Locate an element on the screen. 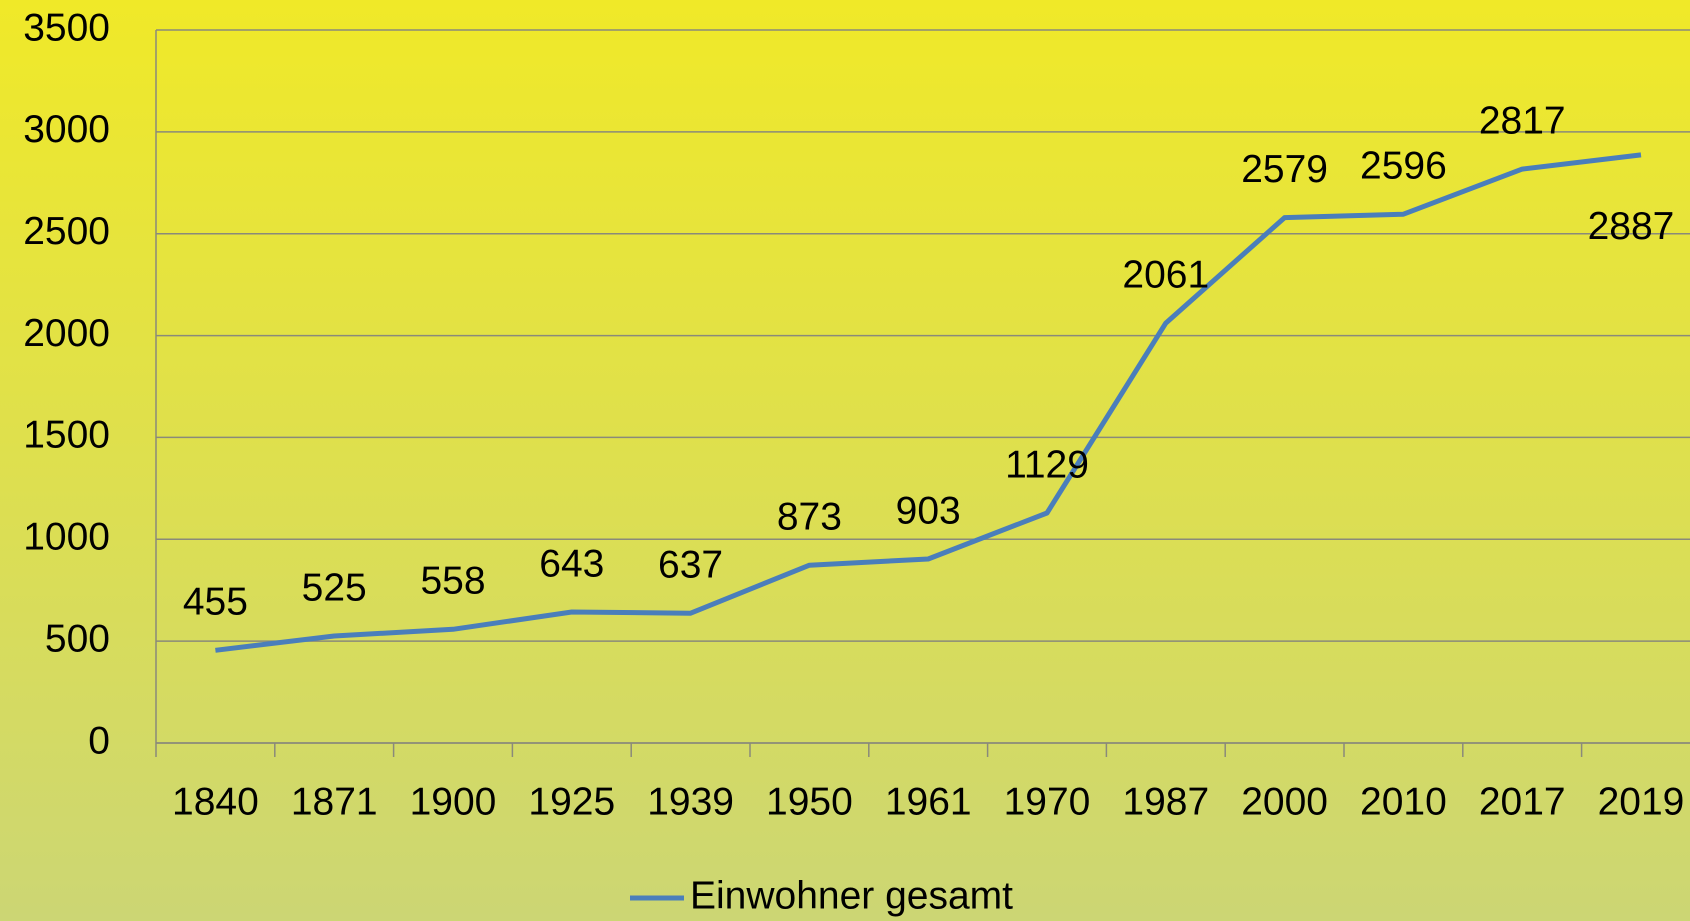 The height and width of the screenshot is (921, 1690). x-tick-label: 1900 is located at coordinates (453, 801).